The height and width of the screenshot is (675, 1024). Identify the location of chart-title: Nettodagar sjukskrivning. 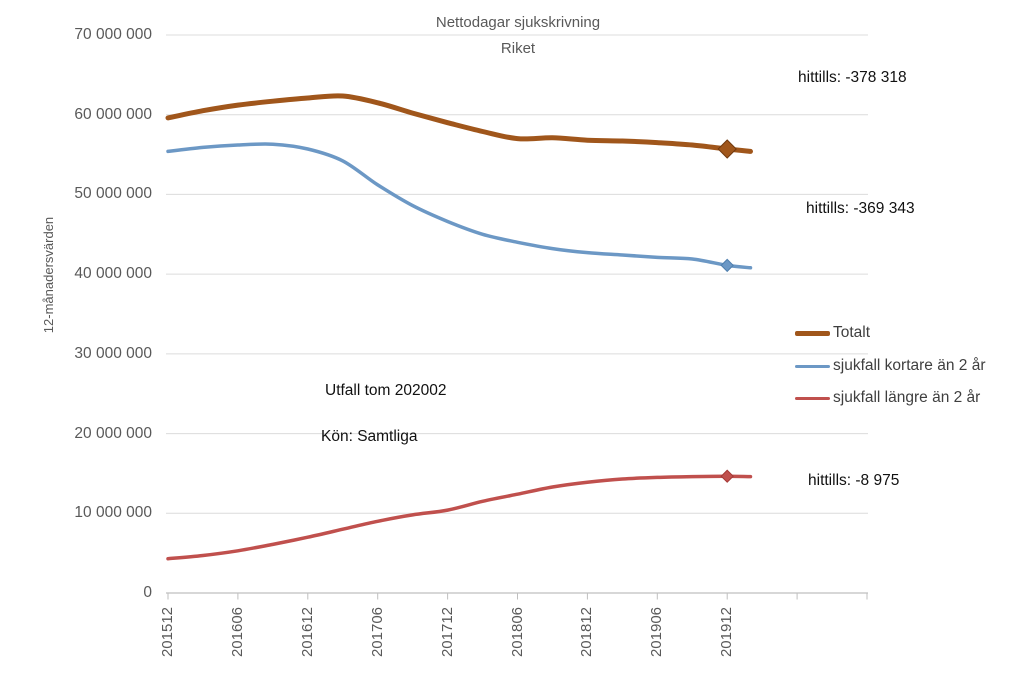
(518, 22).